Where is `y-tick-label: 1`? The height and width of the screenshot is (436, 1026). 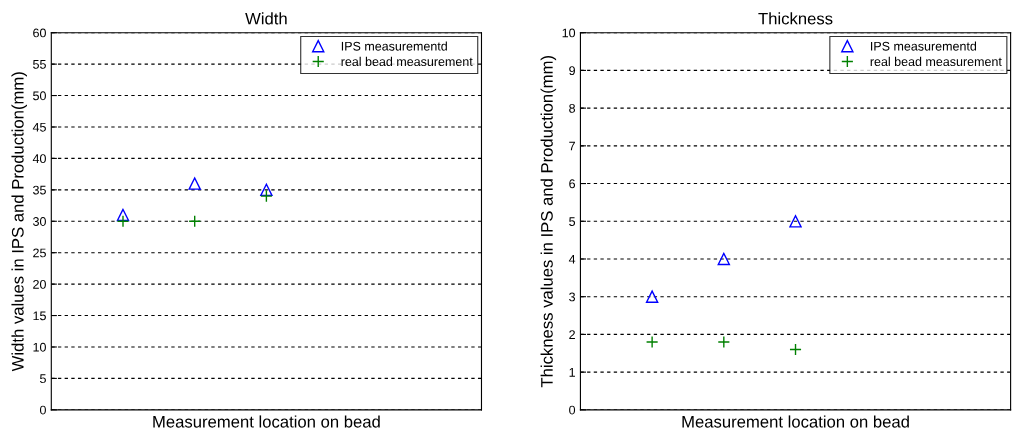
y-tick-label: 1 is located at coordinates (572, 372).